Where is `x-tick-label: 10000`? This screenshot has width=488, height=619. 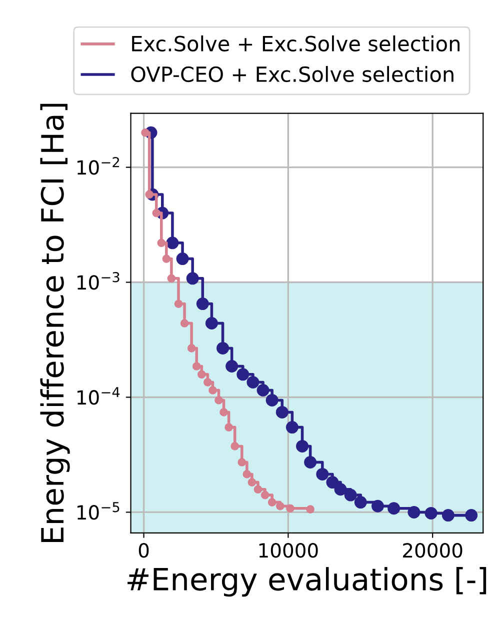
x-tick-label: 10000 is located at coordinates (288, 550).